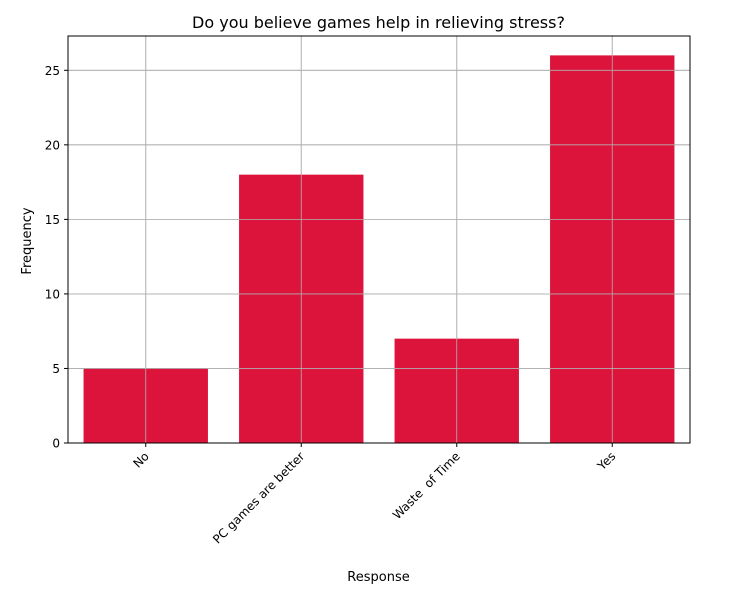 This screenshot has height=596, width=749. I want to click on y-tick-label: 20, so click(52, 145).